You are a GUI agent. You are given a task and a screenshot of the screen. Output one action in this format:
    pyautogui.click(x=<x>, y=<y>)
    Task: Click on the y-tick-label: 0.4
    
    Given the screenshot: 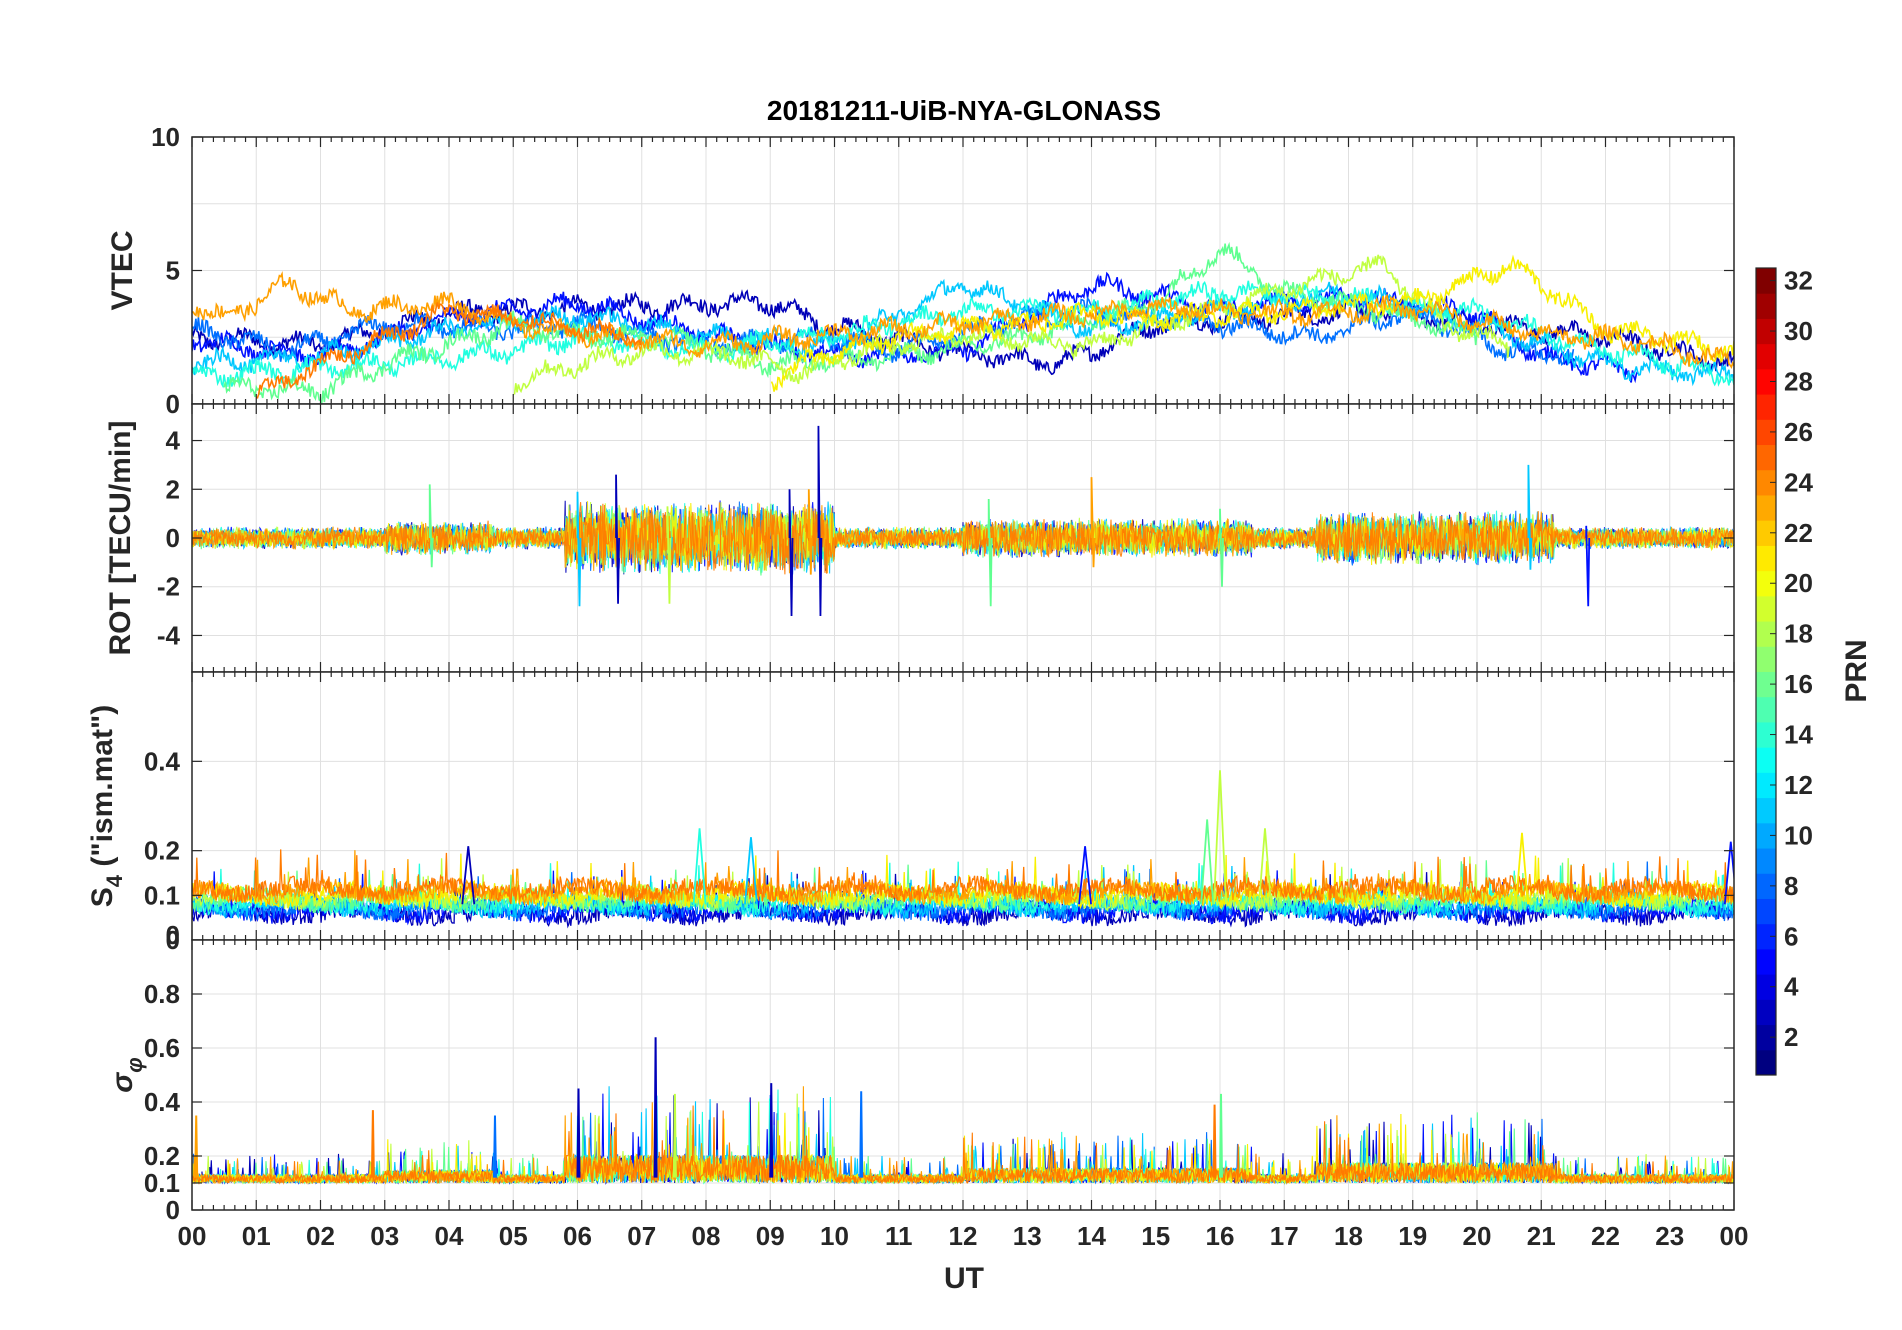 What is the action you would take?
    pyautogui.click(x=162, y=761)
    